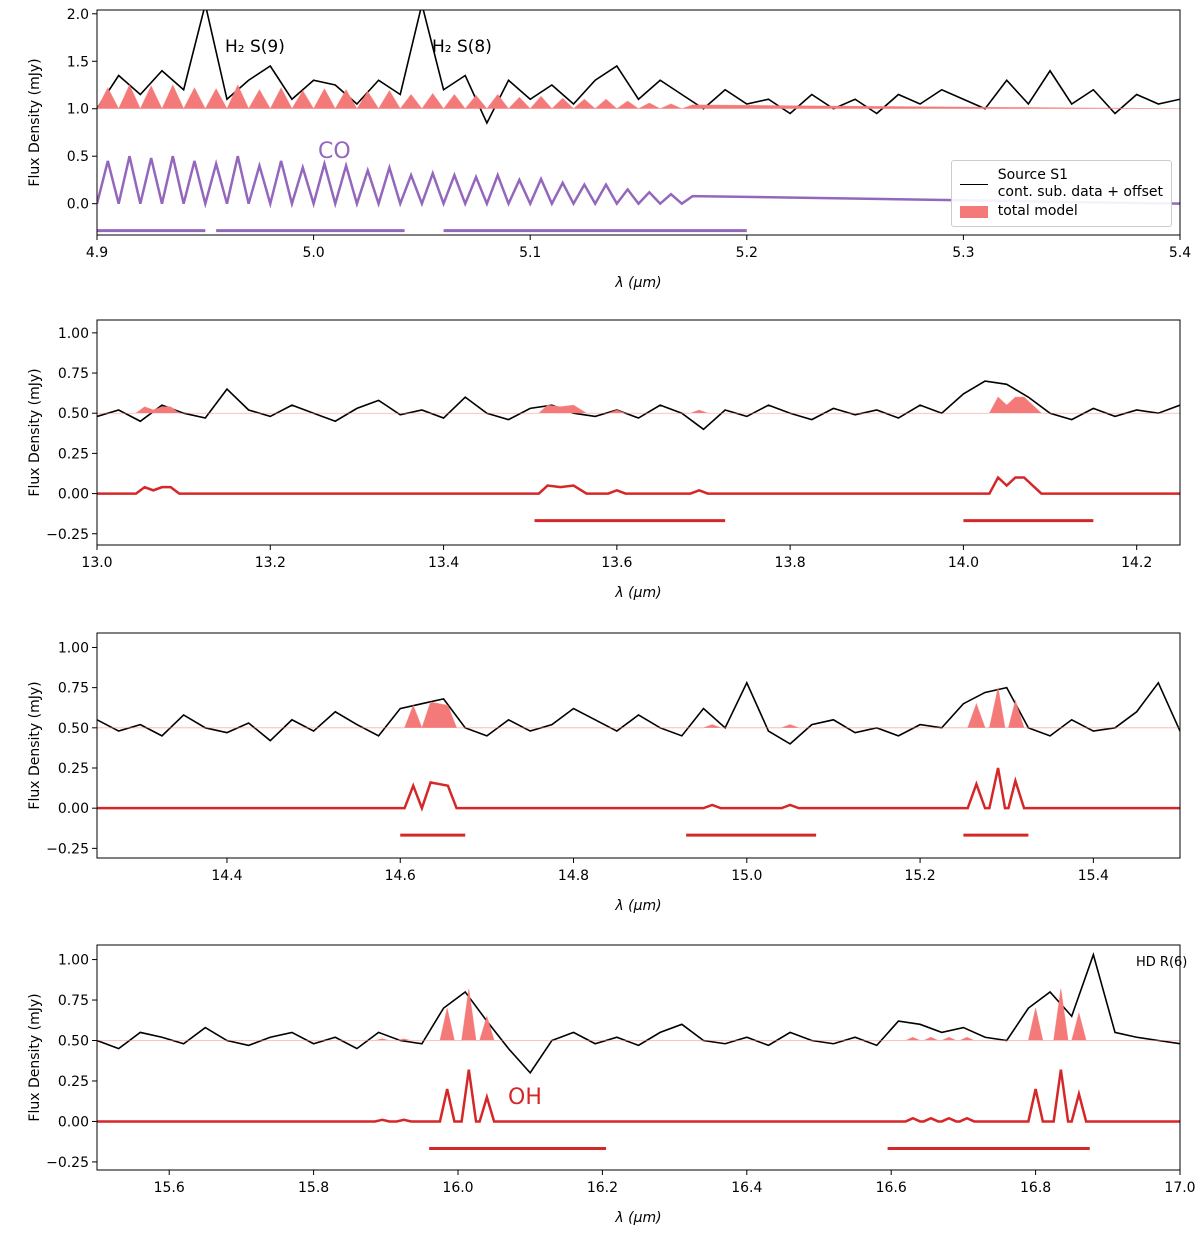  Describe the element at coordinates (1136, 563) in the screenshot. I see `x-tick-label: 14.2` at that location.